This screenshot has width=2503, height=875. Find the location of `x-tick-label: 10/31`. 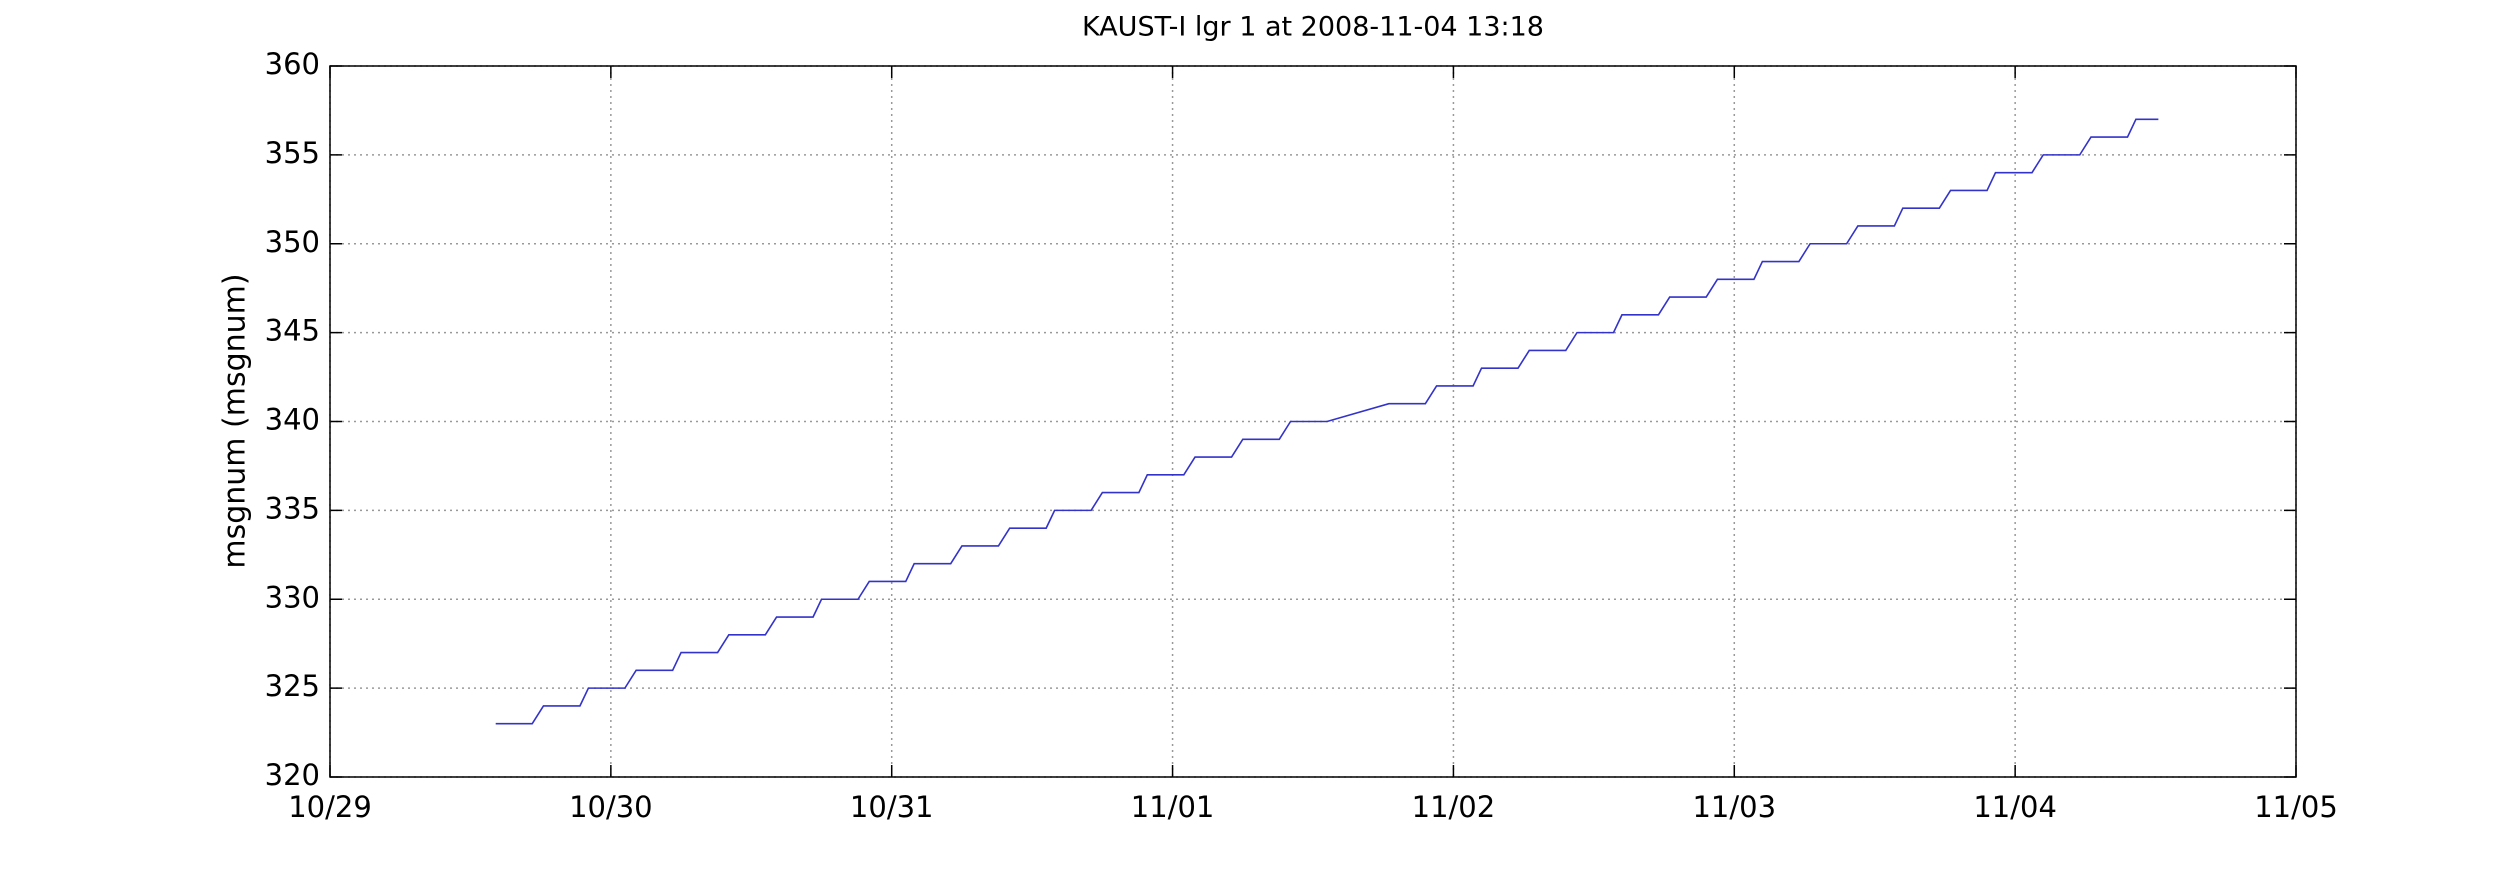

x-tick-label: 10/31 is located at coordinates (892, 807).